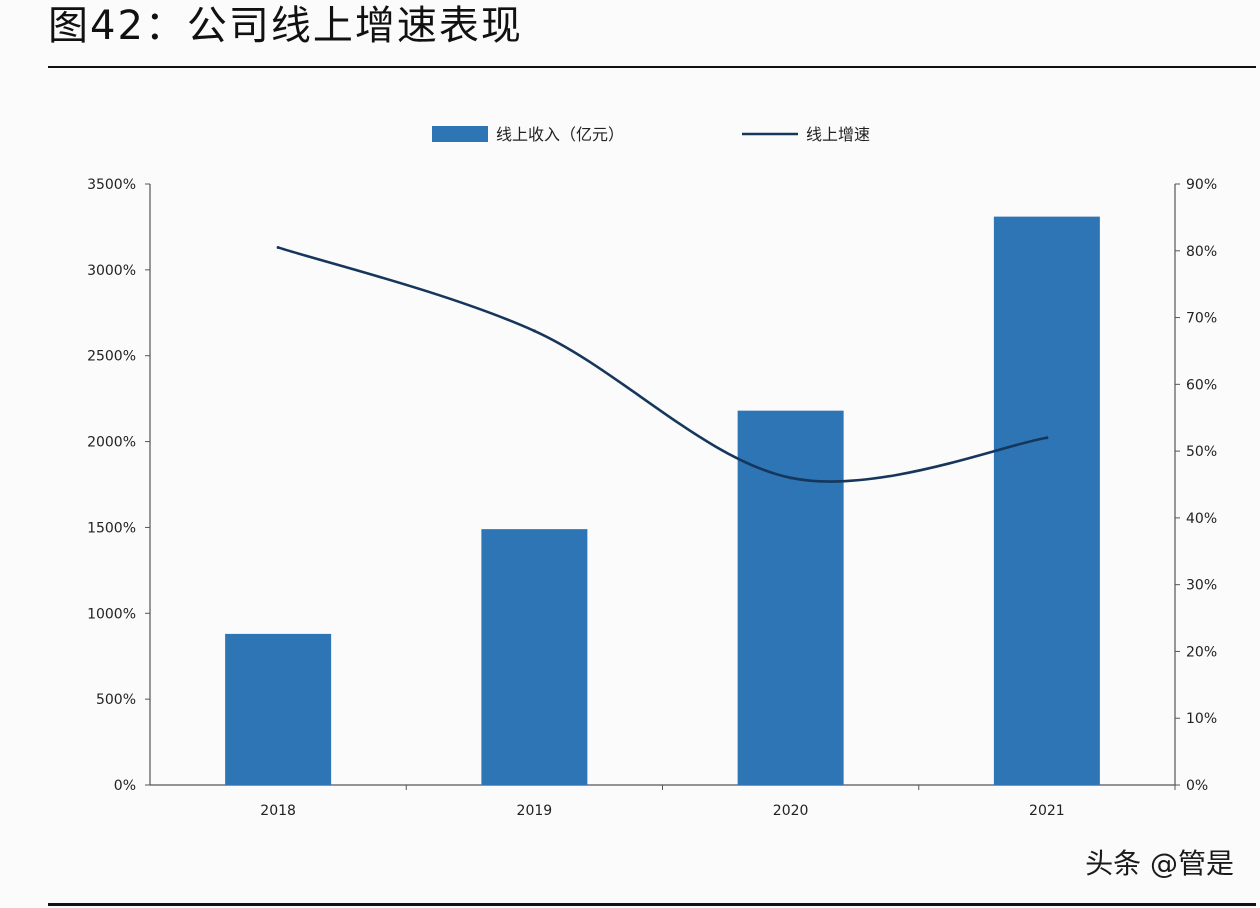  Describe the element at coordinates (1159, 863) in the screenshot. I see `watermark: 头条 @管是` at that location.